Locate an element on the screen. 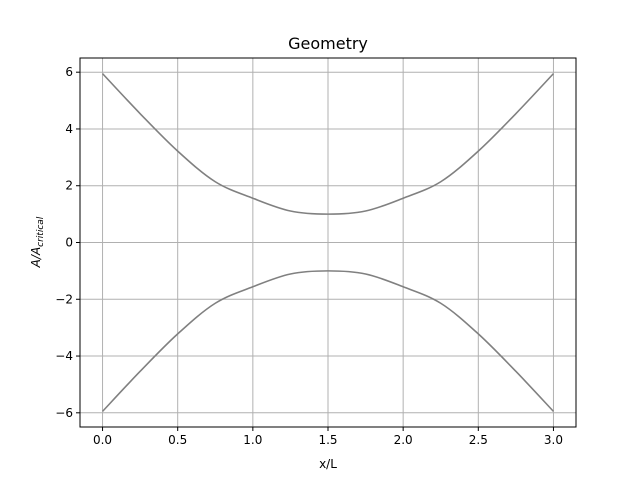 Image resolution: width=640 pixels, height=480 pixels. y-axis-label-subscript: critical is located at coordinates (41, 231).